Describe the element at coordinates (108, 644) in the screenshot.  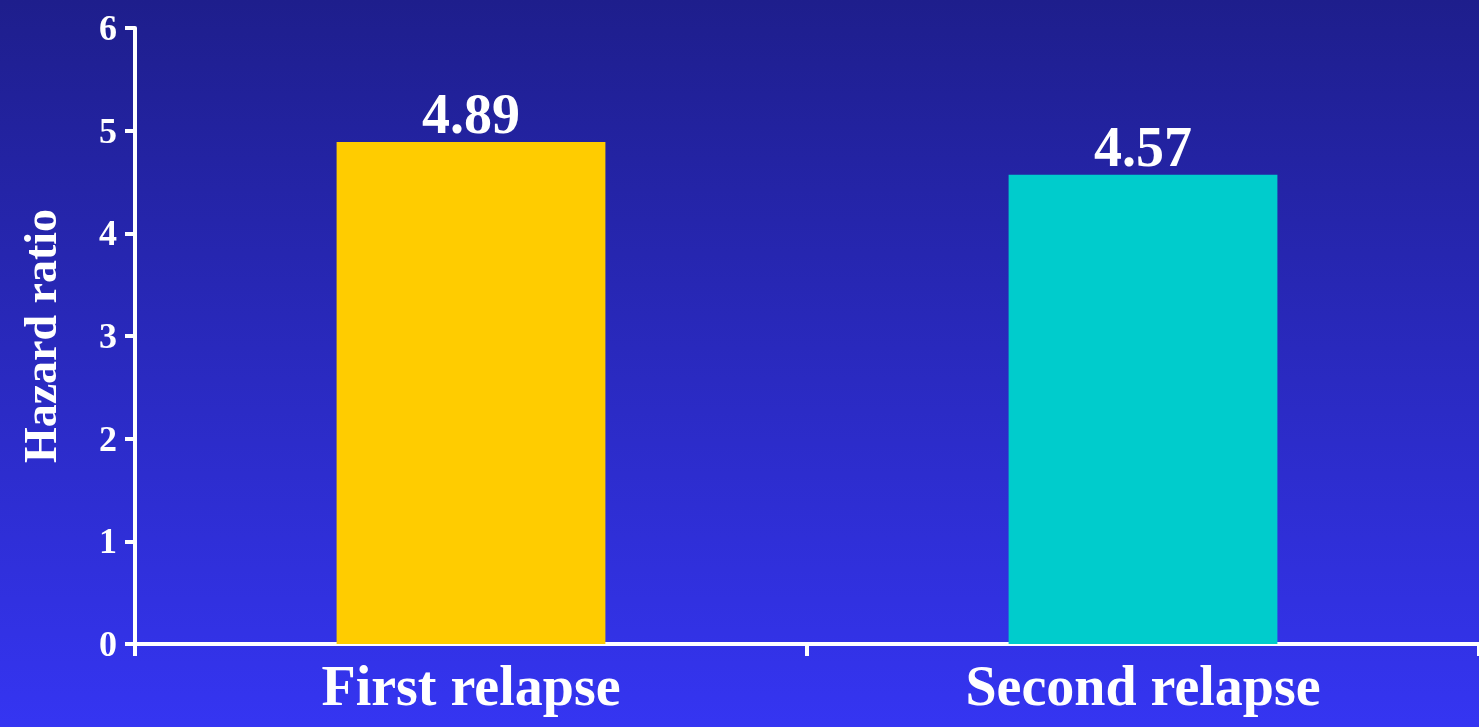
I see `y-tick-label: 0` at that location.